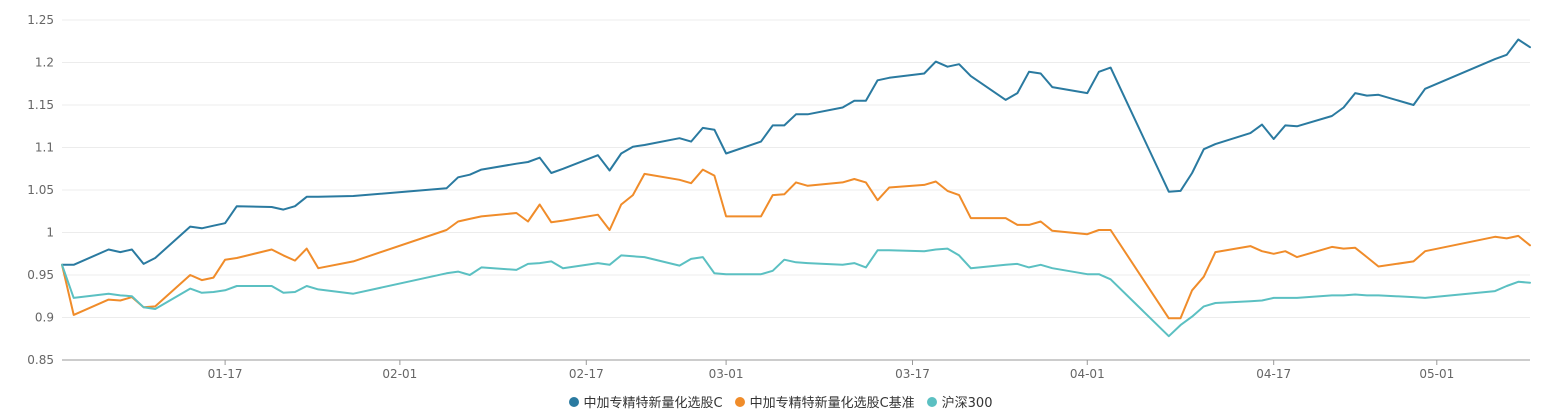  What do you see at coordinates (1436, 374) in the screenshot?
I see `x-tick-label: 05-01` at bounding box center [1436, 374].